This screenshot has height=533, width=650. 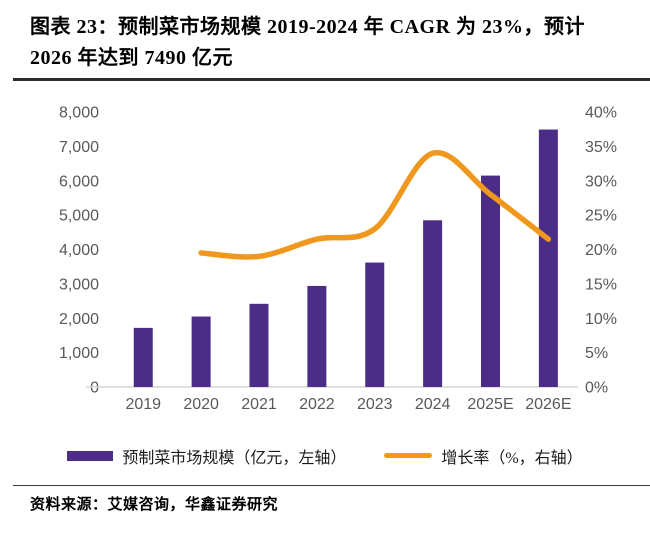 I want to click on svg-text: 20%, so click(x=601, y=250).